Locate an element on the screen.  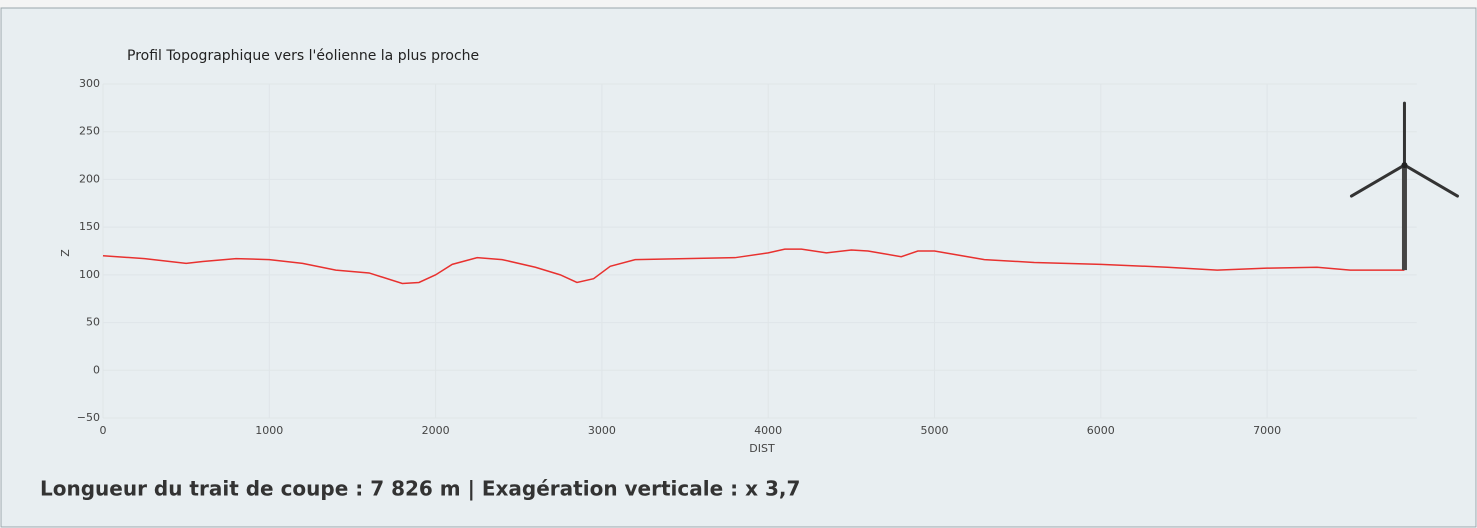
x-tick-label: 4000 is located at coordinates (768, 430).